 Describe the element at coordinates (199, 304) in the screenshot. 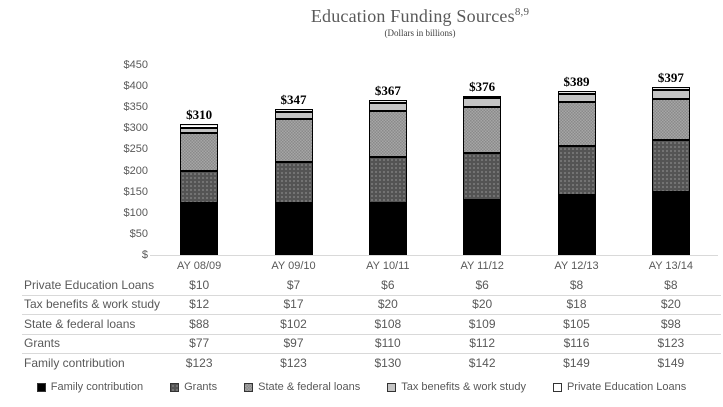

I see `table-cell-value: $12` at that location.